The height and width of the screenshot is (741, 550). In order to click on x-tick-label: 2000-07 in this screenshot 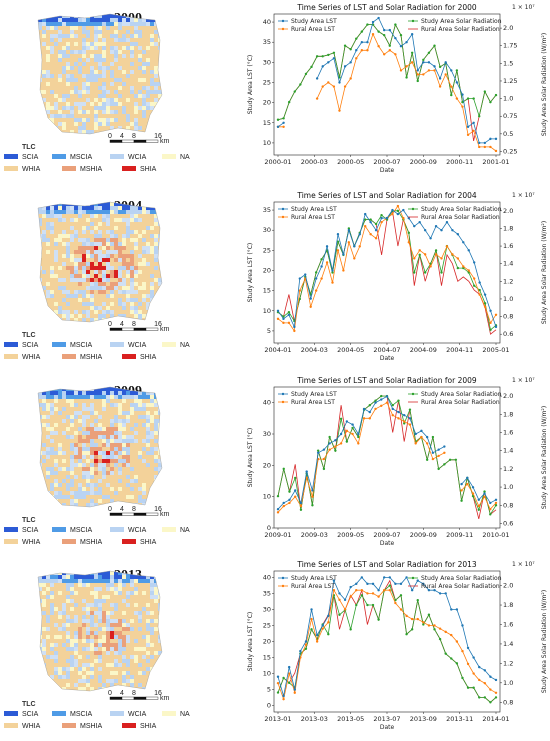, I will do `click(386, 162)`.